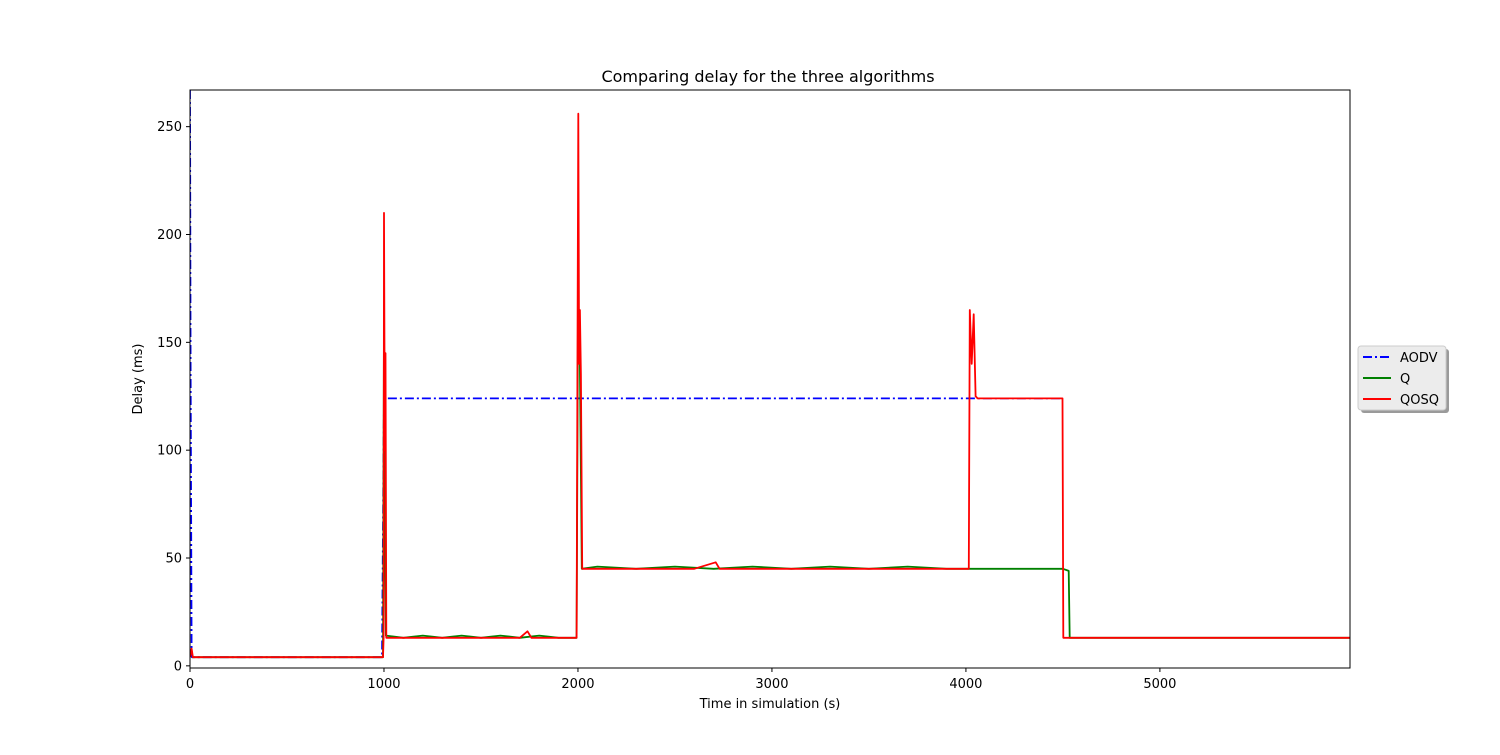  Describe the element at coordinates (1159, 684) in the screenshot. I see `x-tick-label: 5000` at that location.